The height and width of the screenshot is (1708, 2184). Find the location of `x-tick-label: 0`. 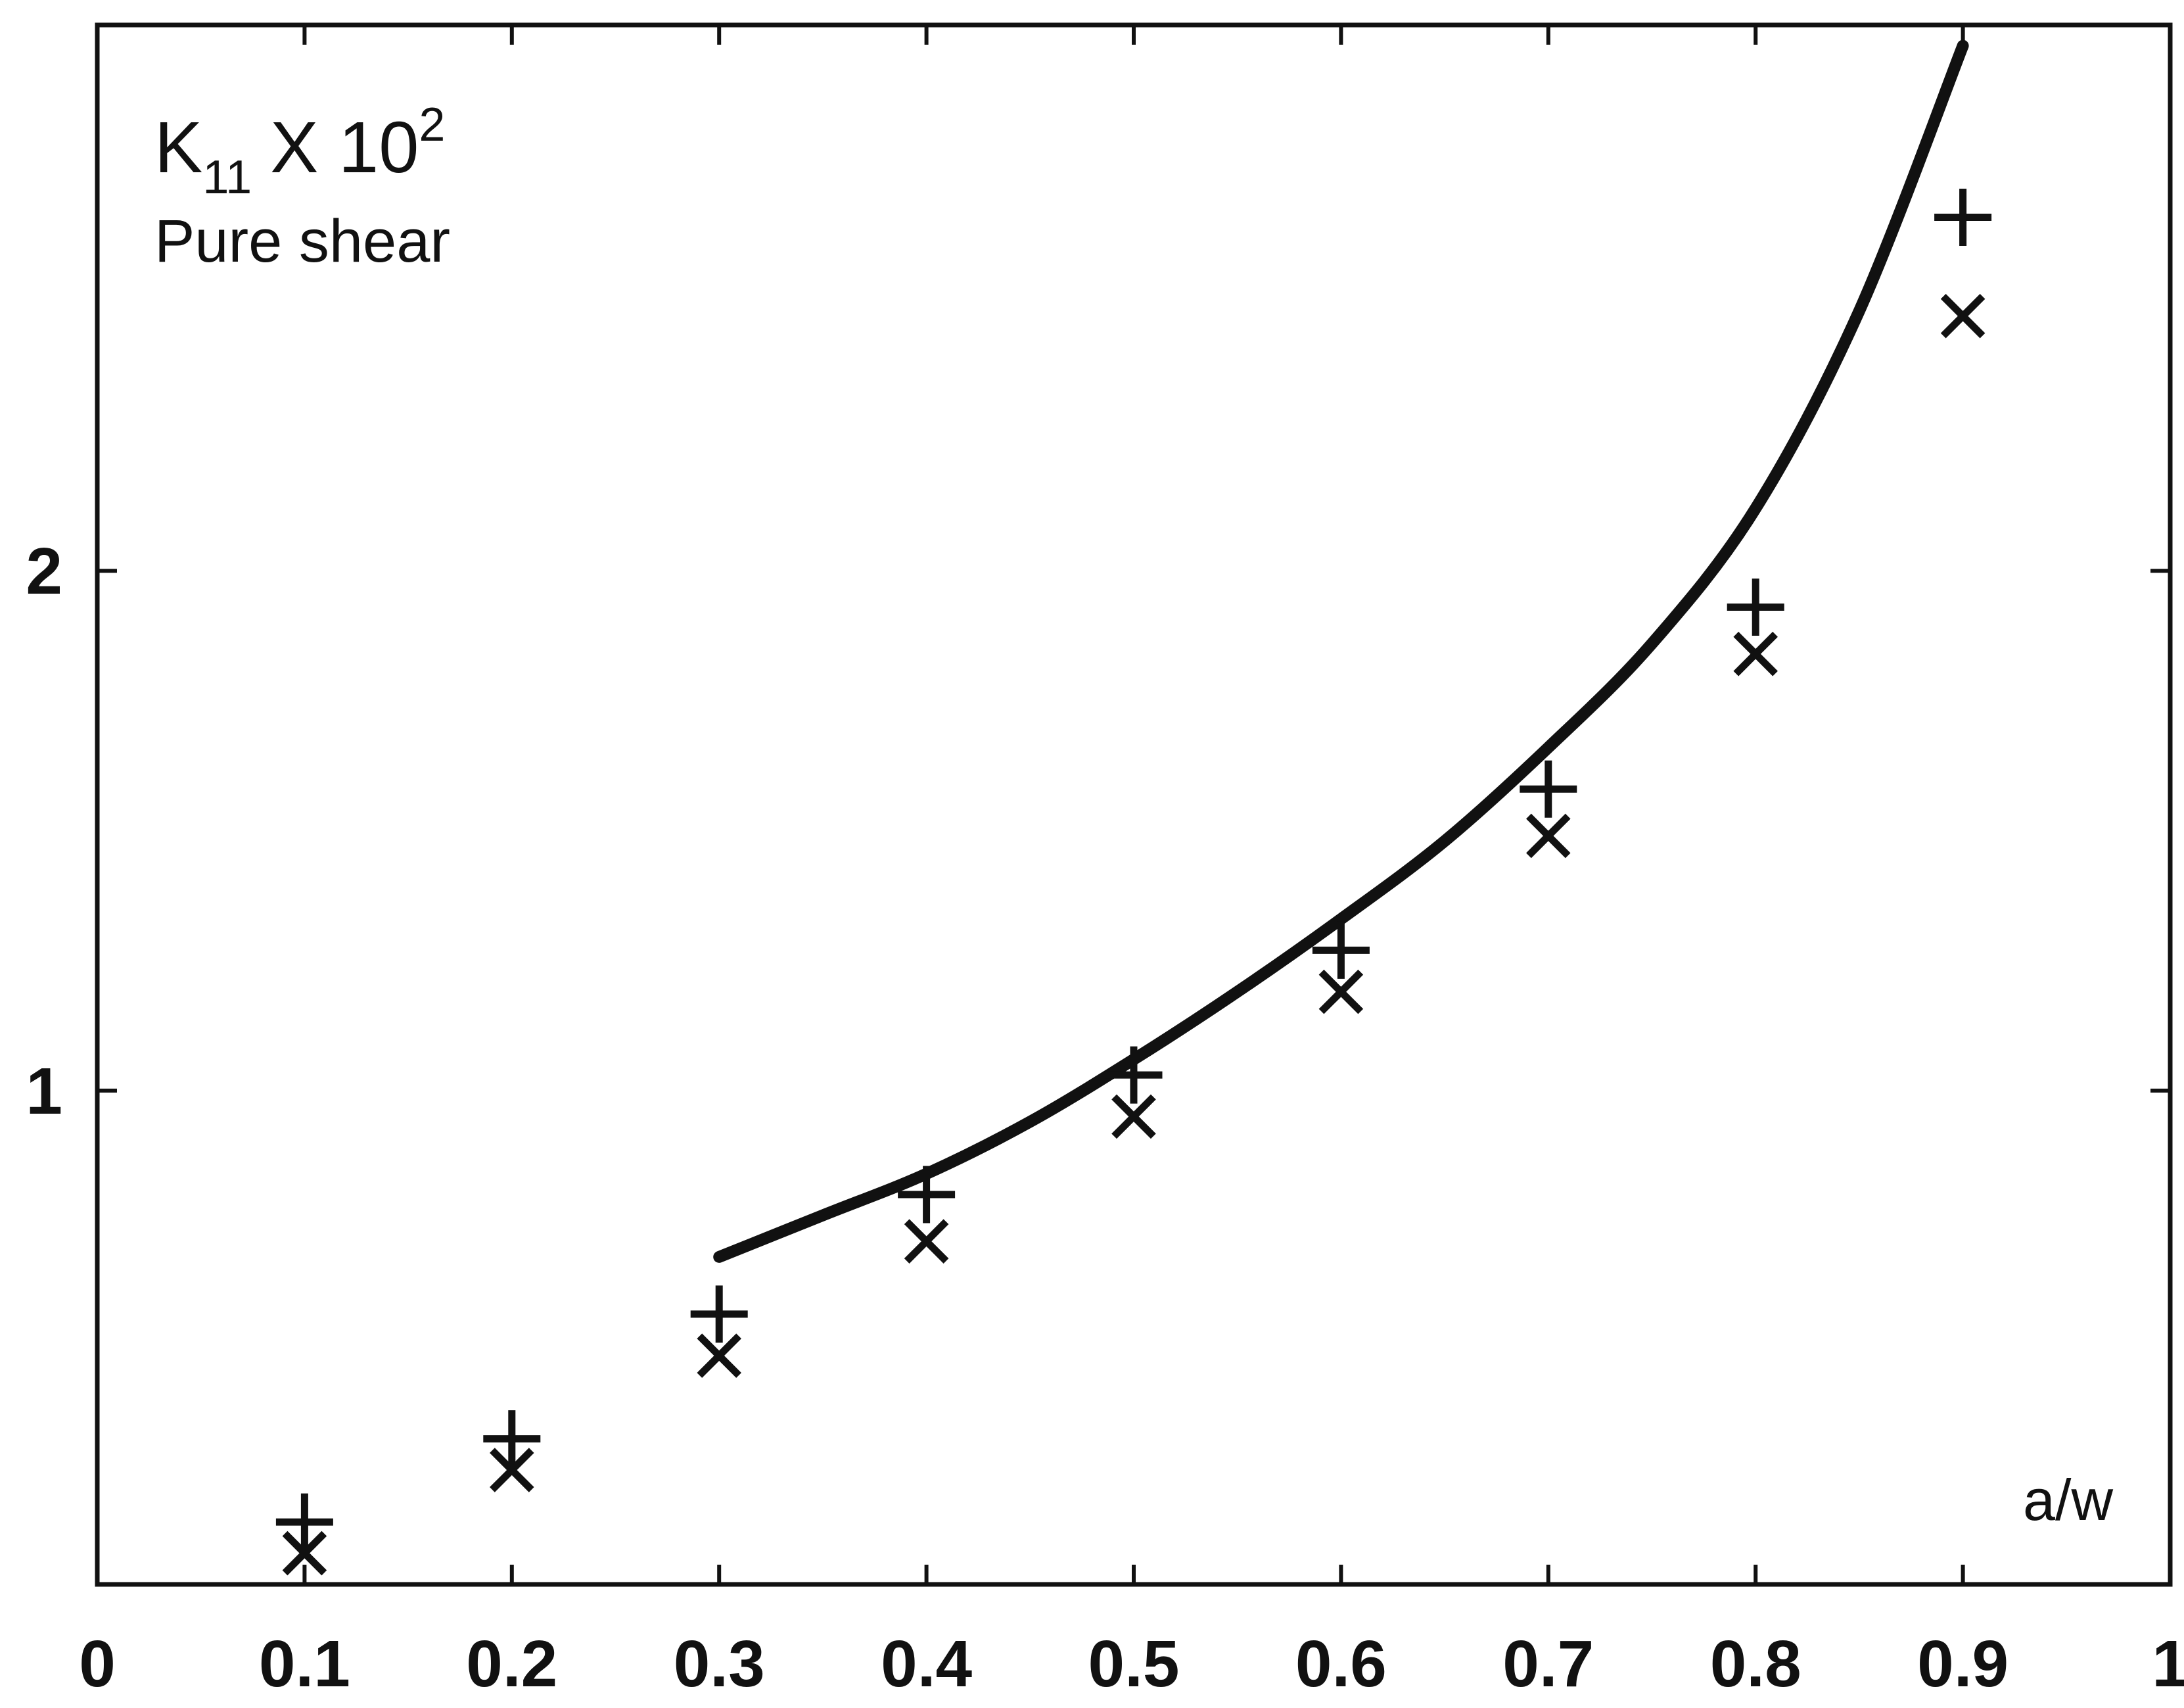

x-tick-label: 0 is located at coordinates (97, 1664).